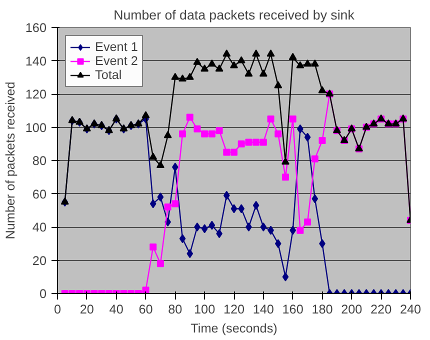 The image size is (430, 340). Describe the element at coordinates (36, 61) in the screenshot. I see `y-tick-label: 140` at that location.